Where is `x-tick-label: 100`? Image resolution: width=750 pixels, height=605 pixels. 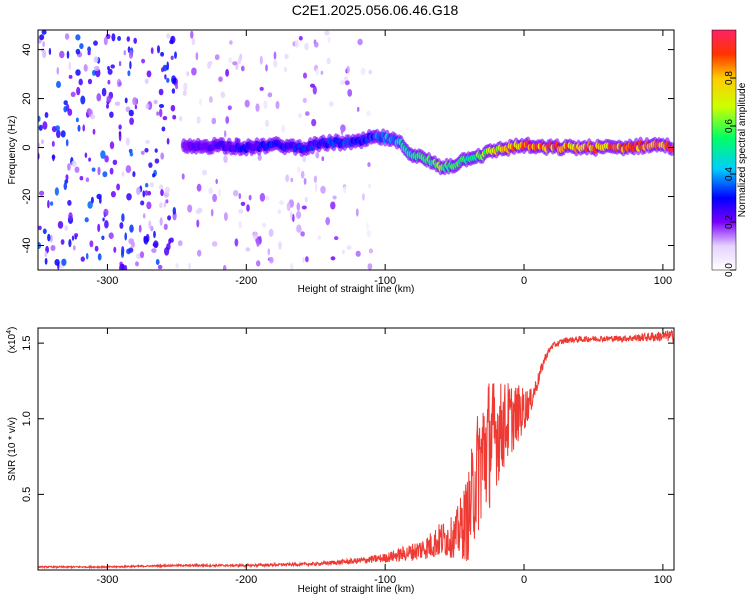
x-tick-label: 100 is located at coordinates (663, 281).